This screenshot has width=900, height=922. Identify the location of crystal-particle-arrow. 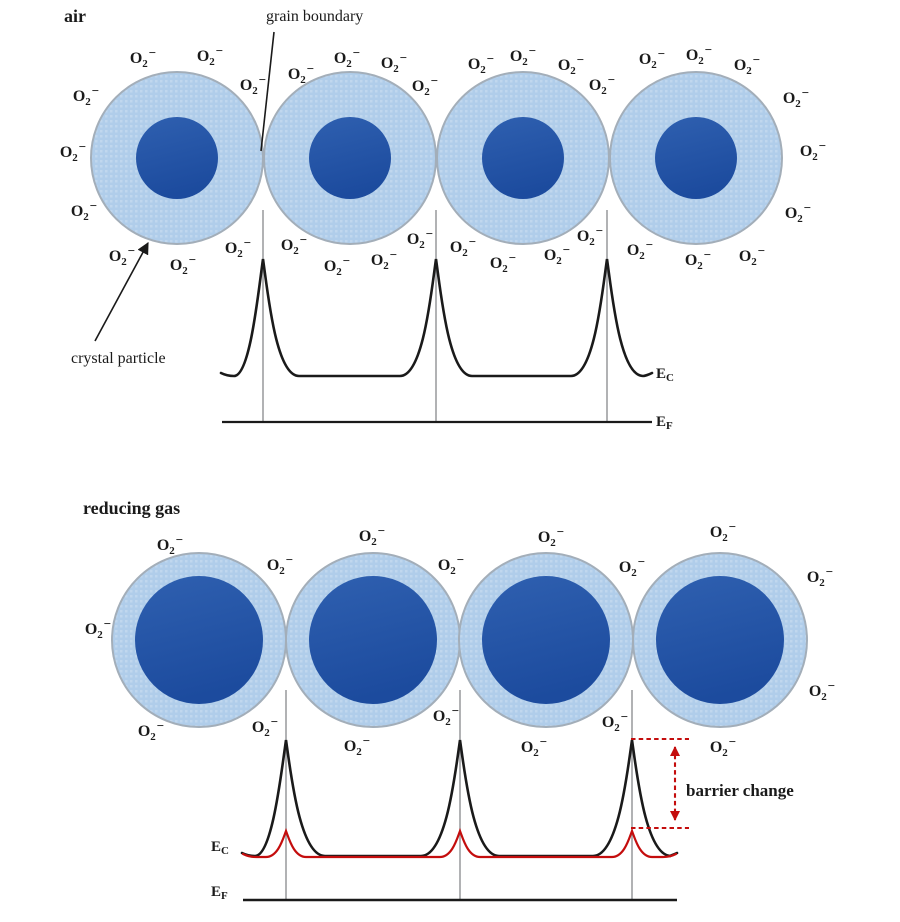
(121, 291).